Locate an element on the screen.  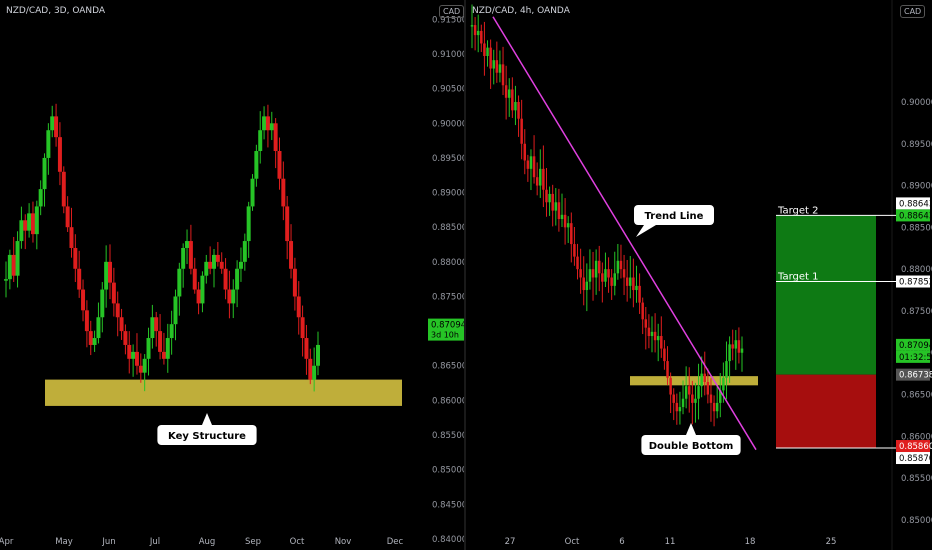
last-price-left: 0.87094 is located at coordinates (448, 326).